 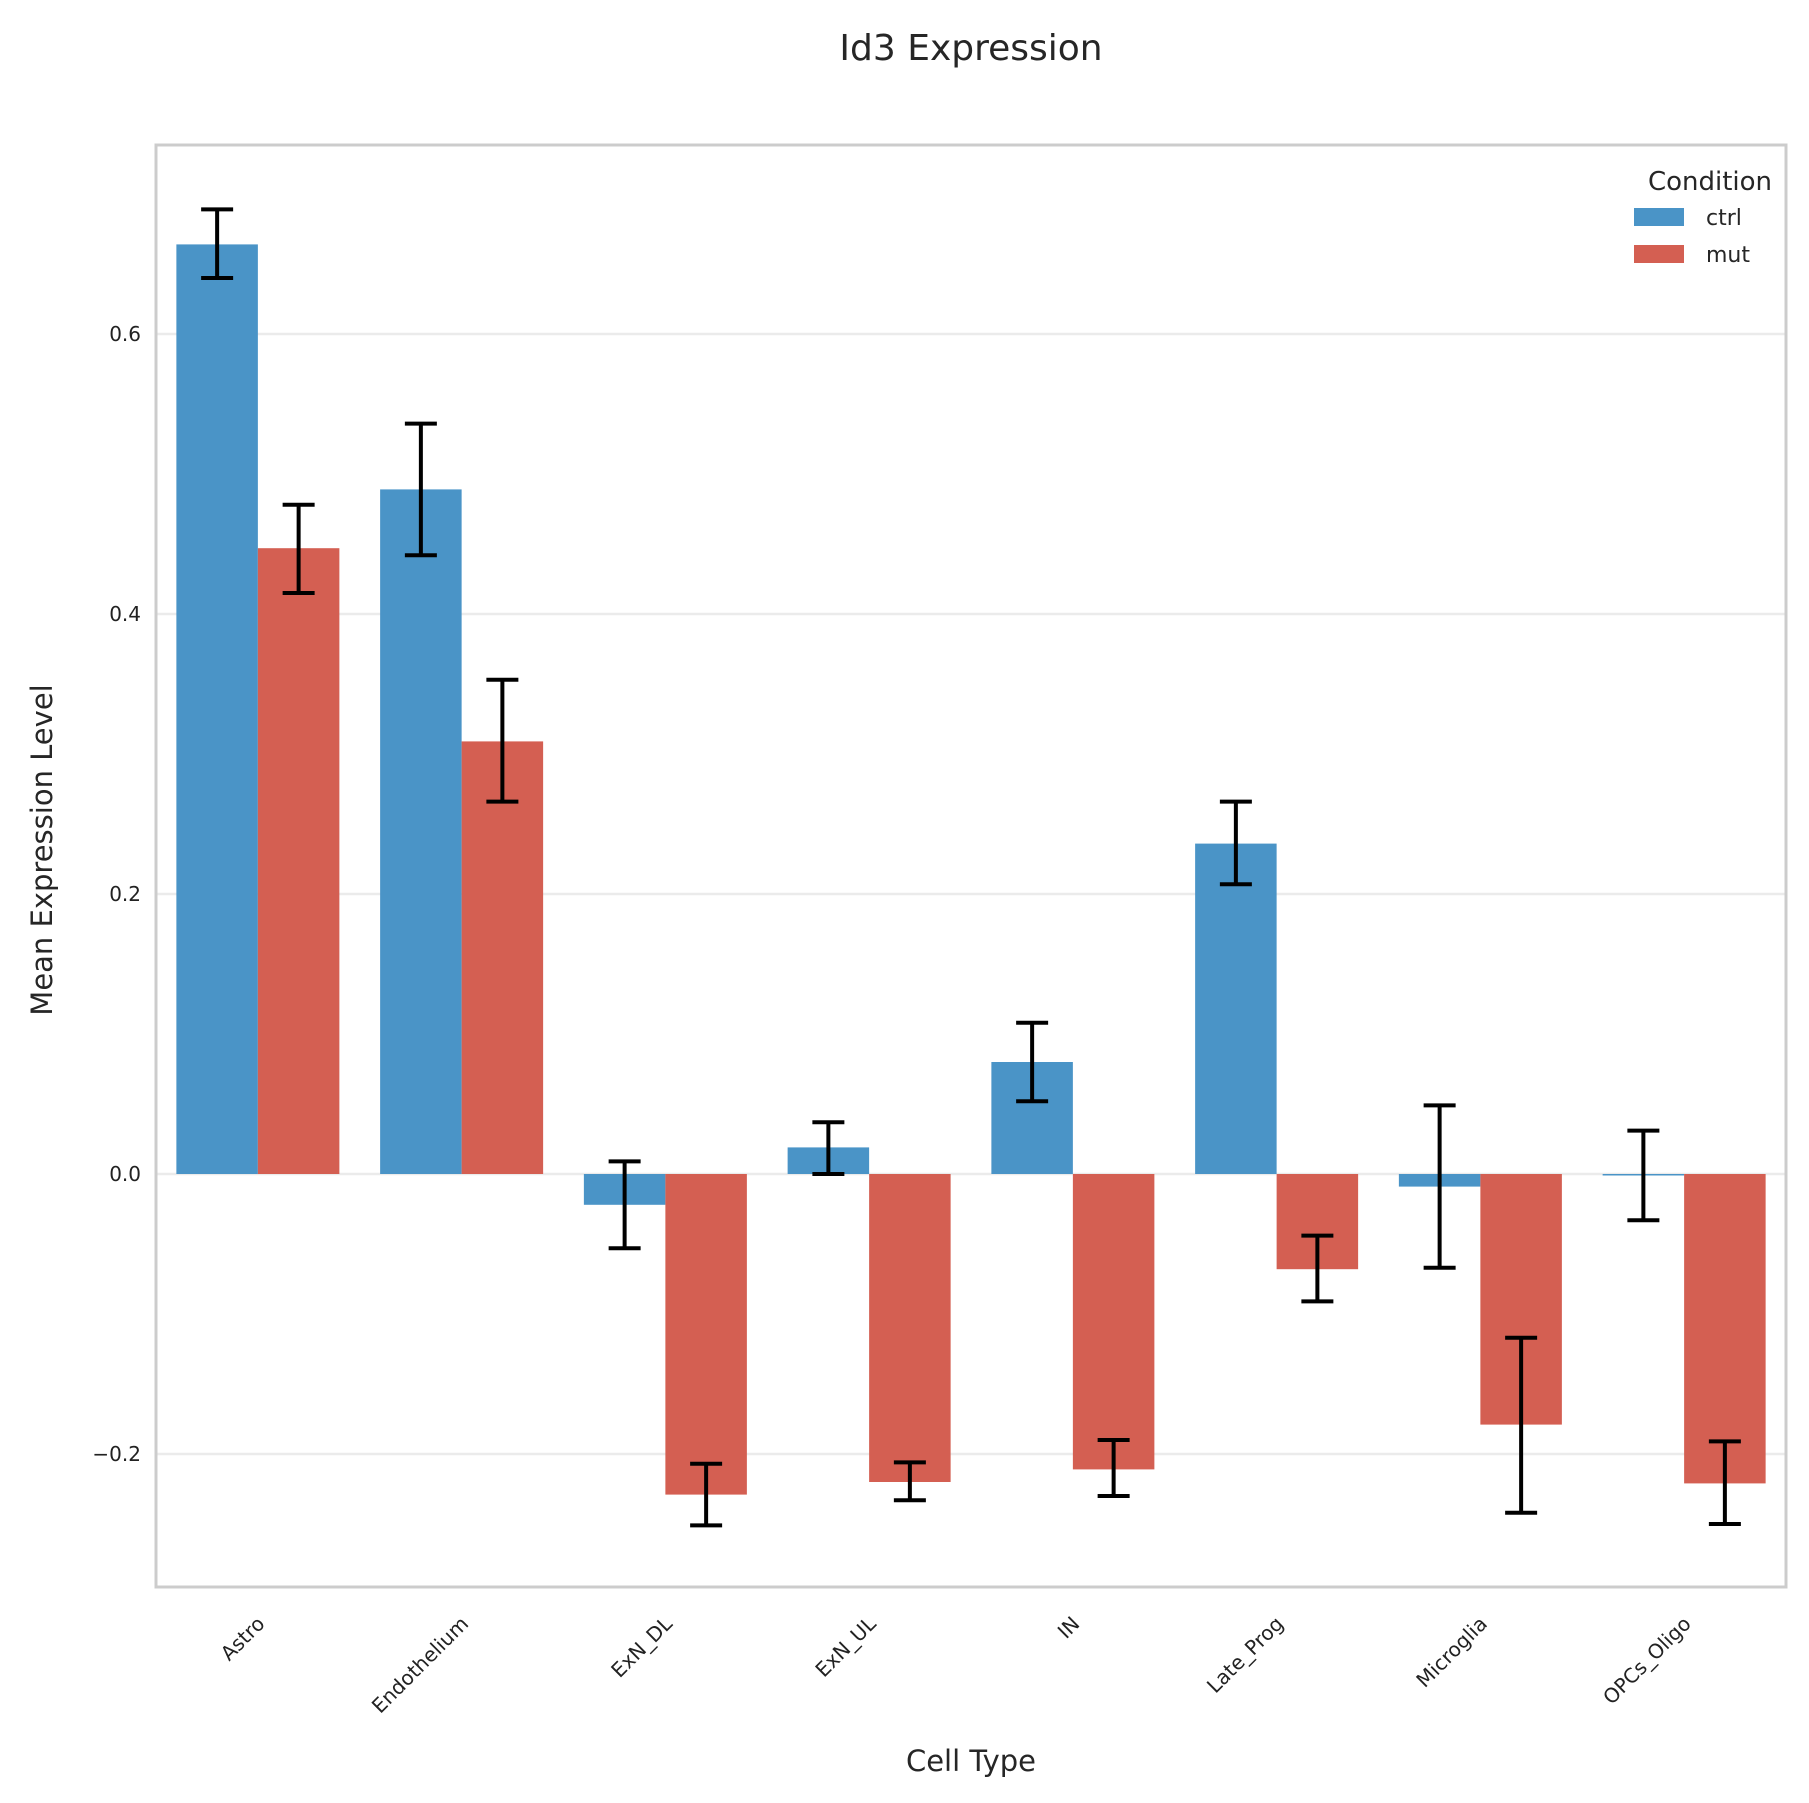 What do you see at coordinates (42, 849) in the screenshot?
I see `y-axis-label: Mean Expression Level` at bounding box center [42, 849].